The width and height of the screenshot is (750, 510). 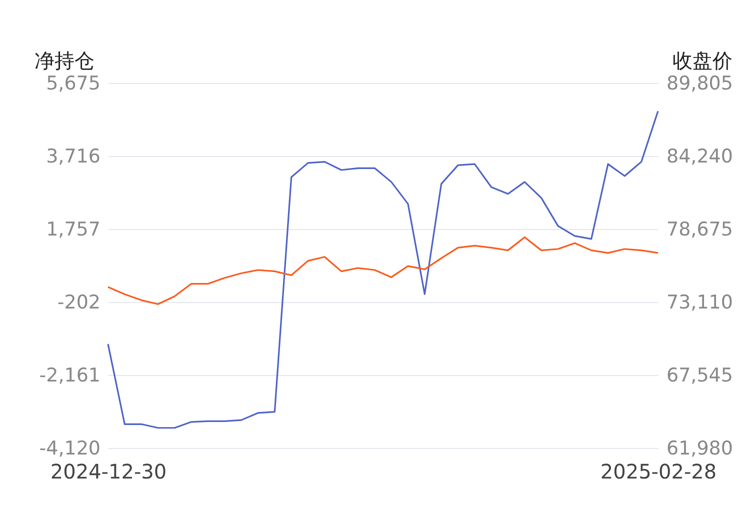 I want to click on y-tick-label: 3,716, so click(x=73, y=157).